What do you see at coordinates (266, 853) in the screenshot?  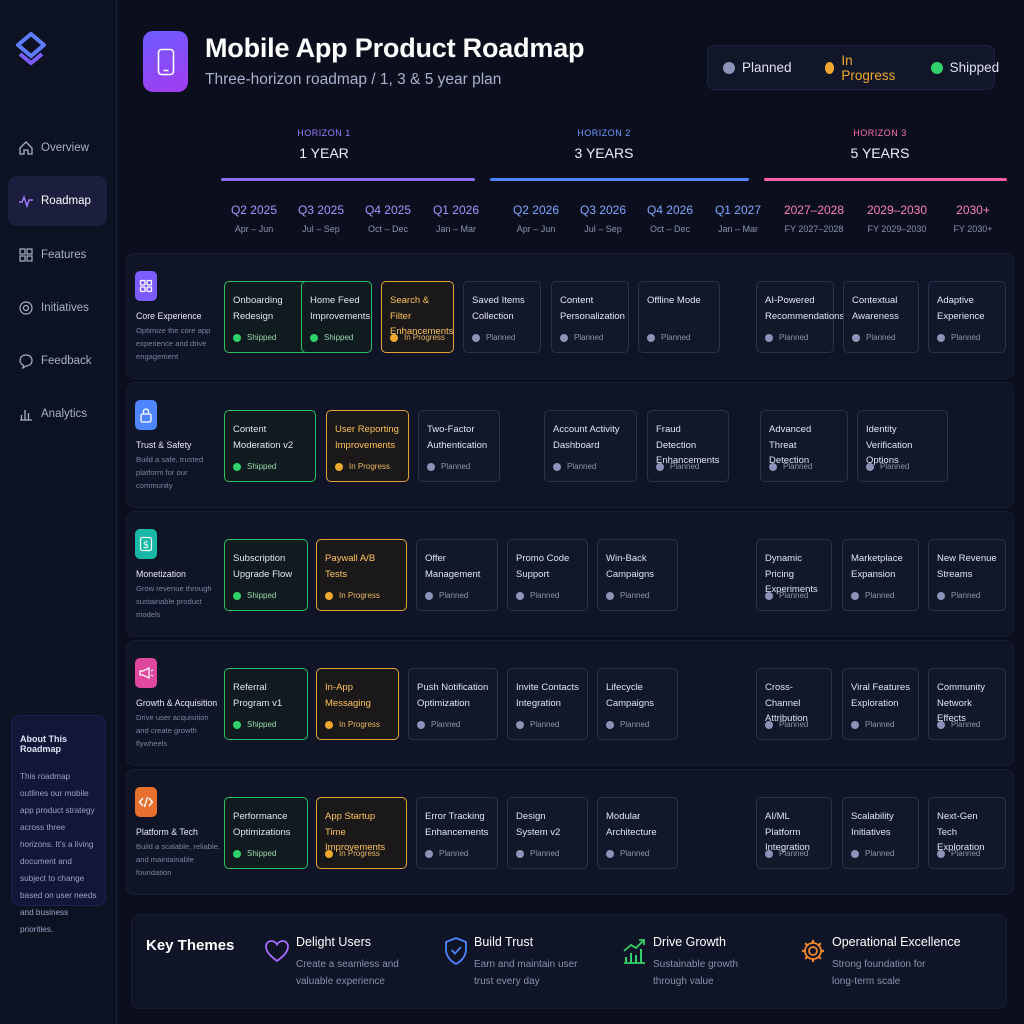 I see `status-badge: Shipped` at bounding box center [266, 853].